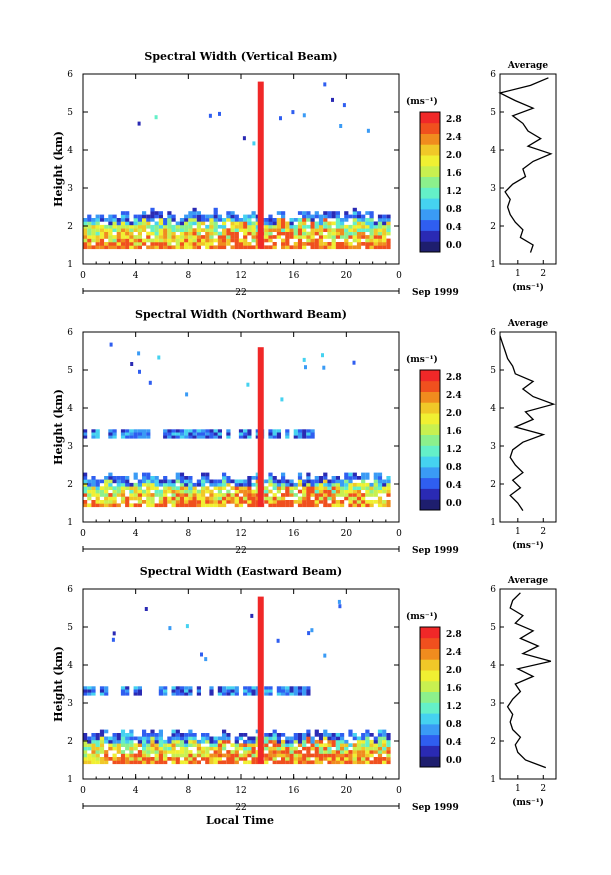  Describe the element at coordinates (188, 534) in the screenshot. I see `x-tick-label: 8` at that location.